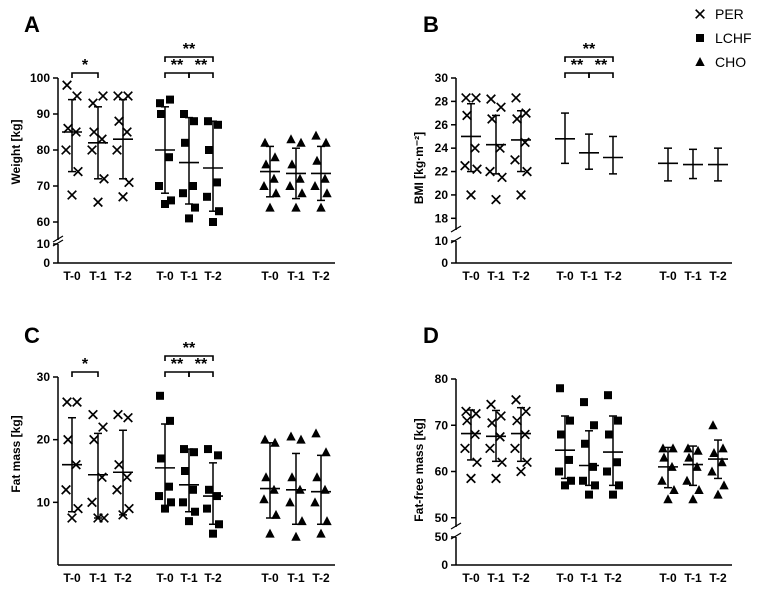 Image resolution: width=767 pixels, height=593 pixels. I want to click on series-cho, so click(295, 171).